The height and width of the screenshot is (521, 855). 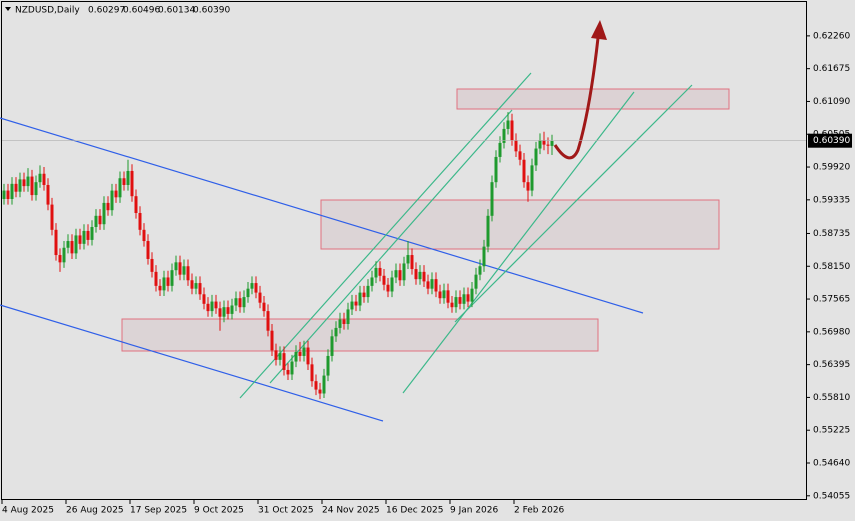 I want to click on y-tick-label: 0.59920, so click(x=831, y=168).